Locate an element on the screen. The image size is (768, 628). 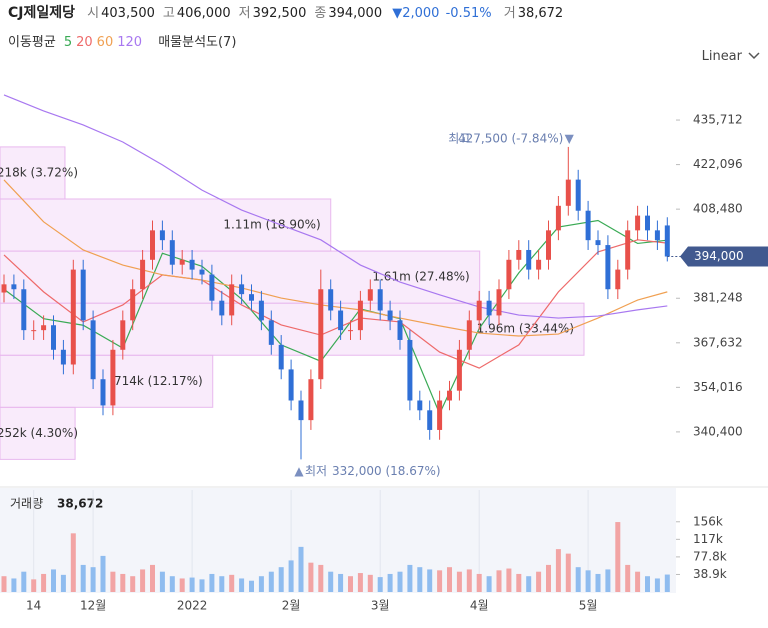
quote-label: 거 is located at coordinates (509, 13).